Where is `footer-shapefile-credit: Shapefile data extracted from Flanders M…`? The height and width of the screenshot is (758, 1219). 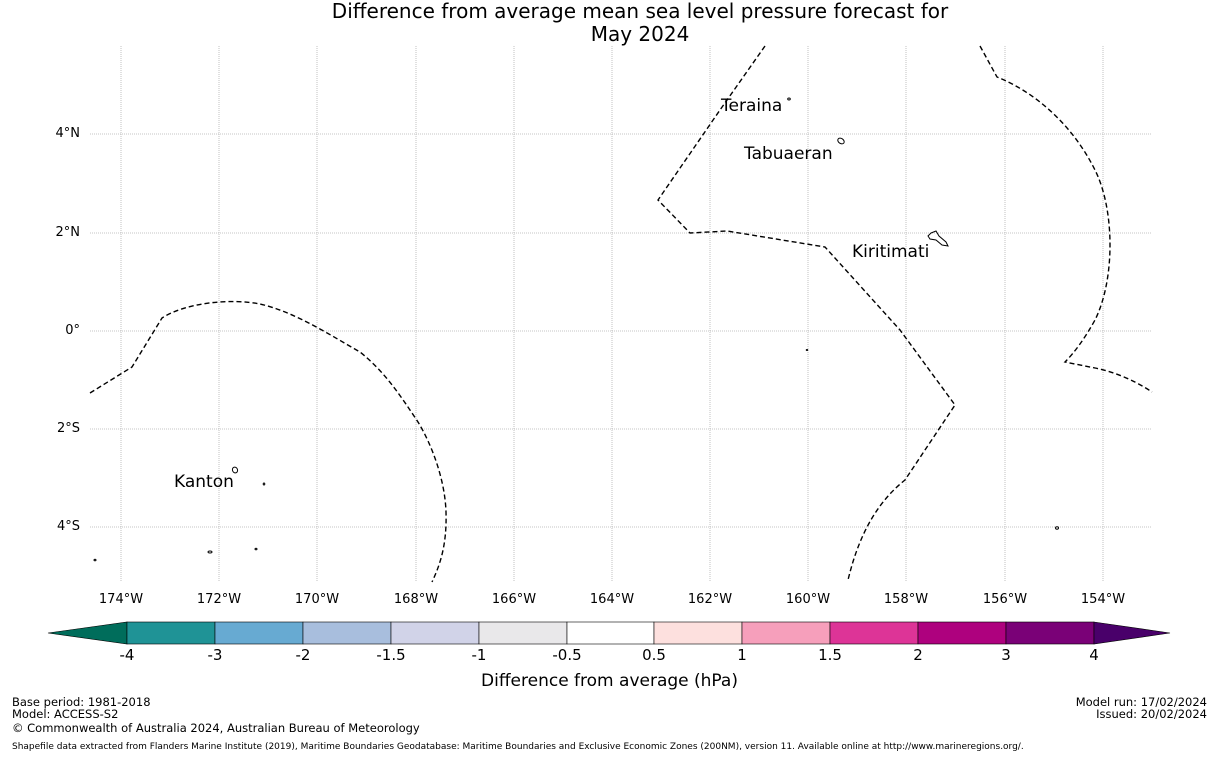
footer-shapefile-credit: Shapefile data extracted from Flanders M… is located at coordinates (518, 747).